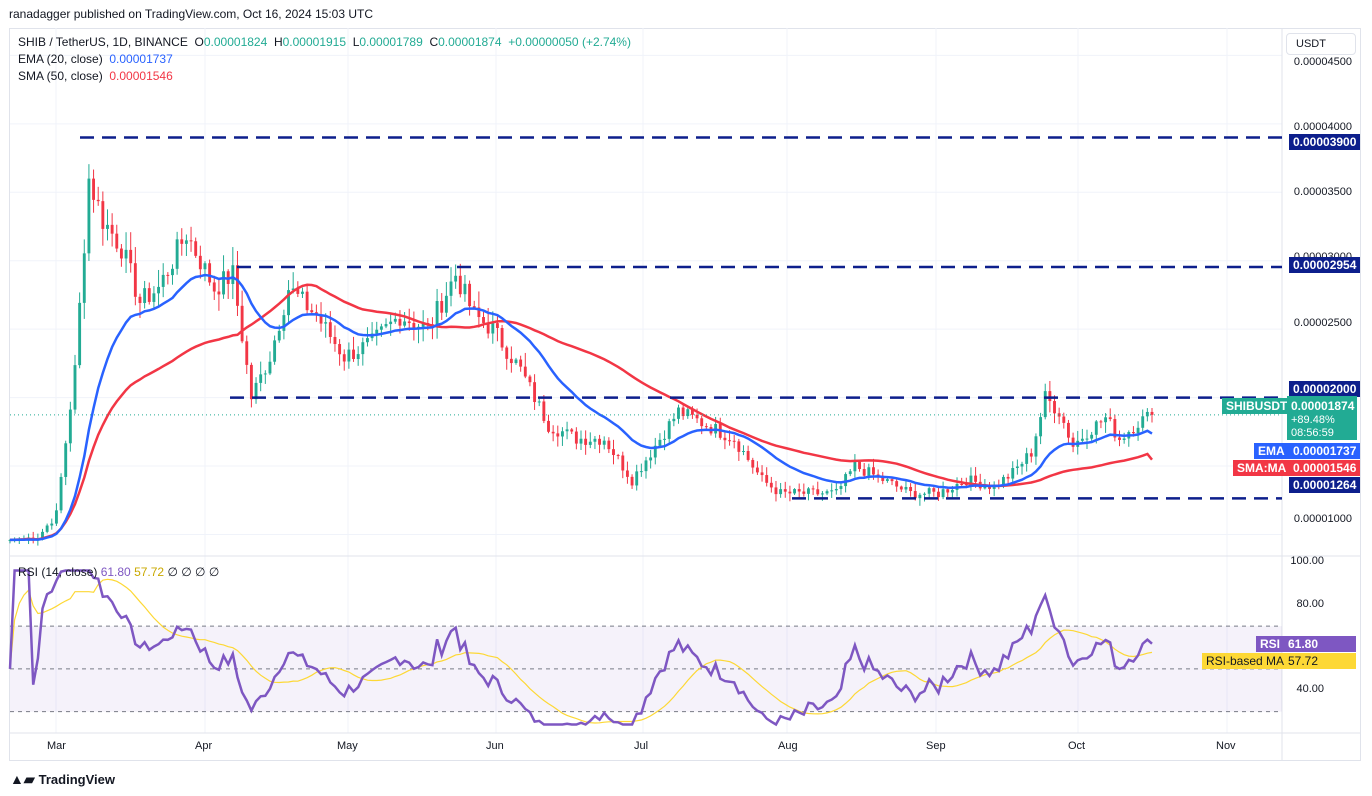 The image size is (1372, 796). I want to click on ema-price-tag: 0.00001737, so click(1325, 451).